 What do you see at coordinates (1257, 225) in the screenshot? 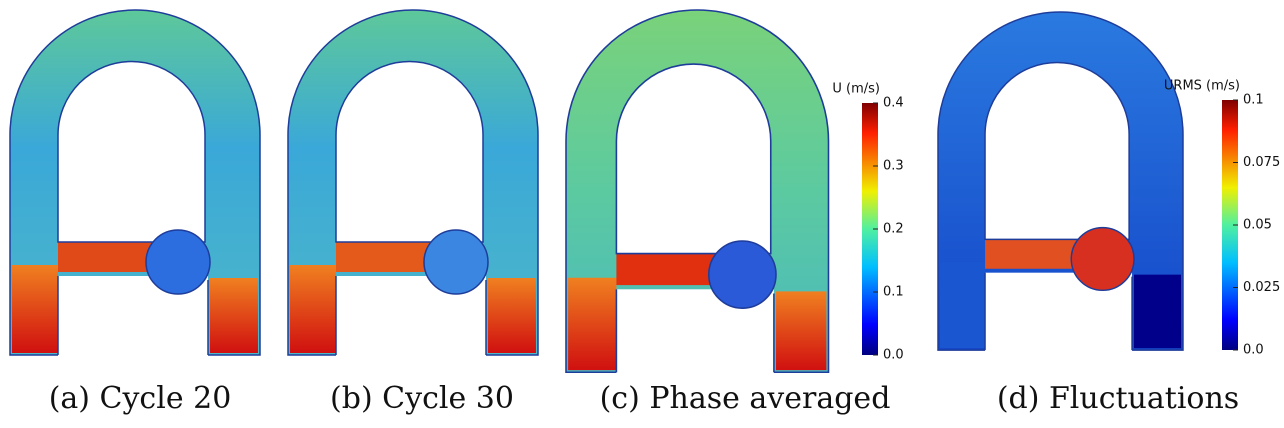
I see `colorbar-tick-label: 0.05` at bounding box center [1257, 225].